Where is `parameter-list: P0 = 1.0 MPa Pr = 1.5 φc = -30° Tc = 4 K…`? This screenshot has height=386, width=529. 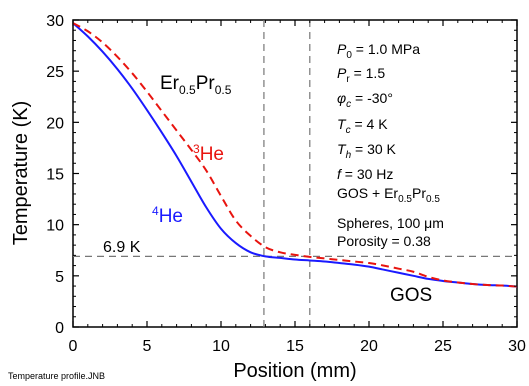 parameter-list: P0 = 1.0 MPa Pr = 1.5 φc = -30° Tc = 4 K… is located at coordinates (390, 145).